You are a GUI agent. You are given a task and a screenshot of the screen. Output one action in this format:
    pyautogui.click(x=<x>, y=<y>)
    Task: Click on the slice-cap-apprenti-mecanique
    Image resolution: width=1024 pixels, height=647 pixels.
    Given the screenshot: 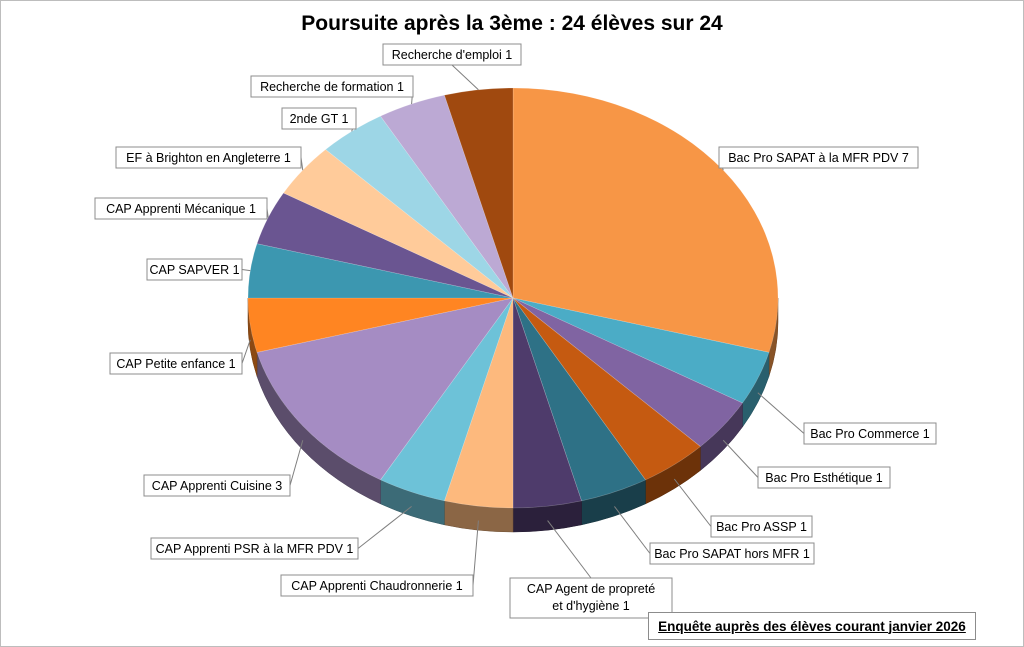 What is the action you would take?
    pyautogui.click(x=385, y=245)
    